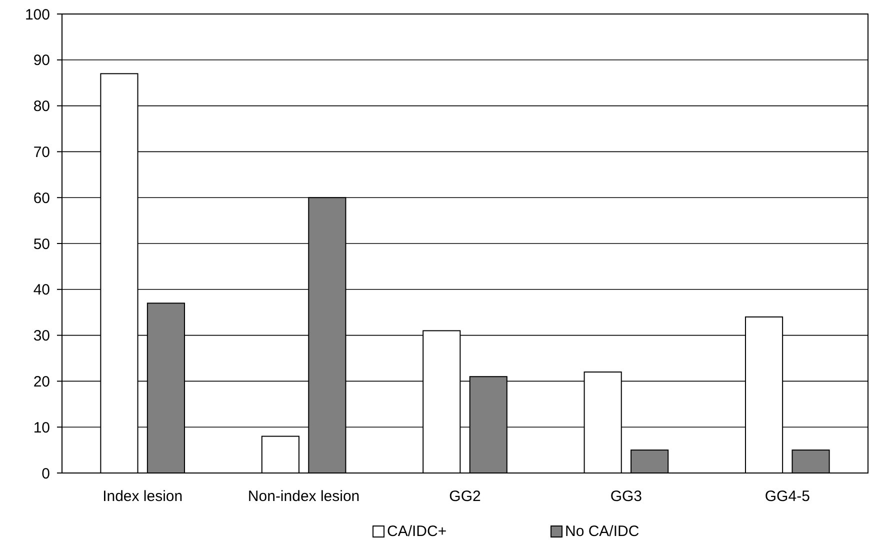  I want to click on y-tick-label: 20, so click(41, 381).